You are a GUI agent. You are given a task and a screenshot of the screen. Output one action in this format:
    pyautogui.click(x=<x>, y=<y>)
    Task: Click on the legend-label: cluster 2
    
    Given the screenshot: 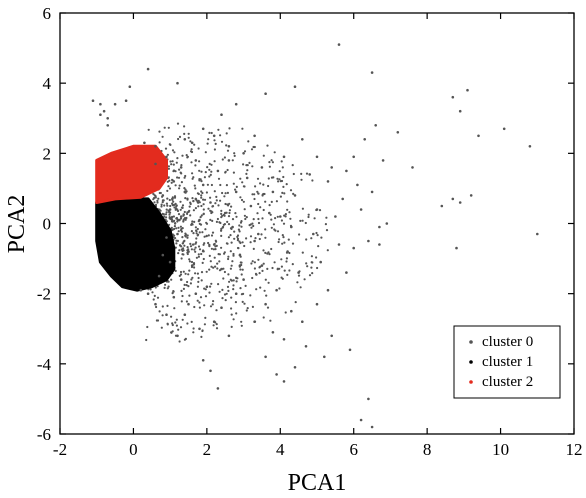 What is the action you would take?
    pyautogui.click(x=507, y=382)
    